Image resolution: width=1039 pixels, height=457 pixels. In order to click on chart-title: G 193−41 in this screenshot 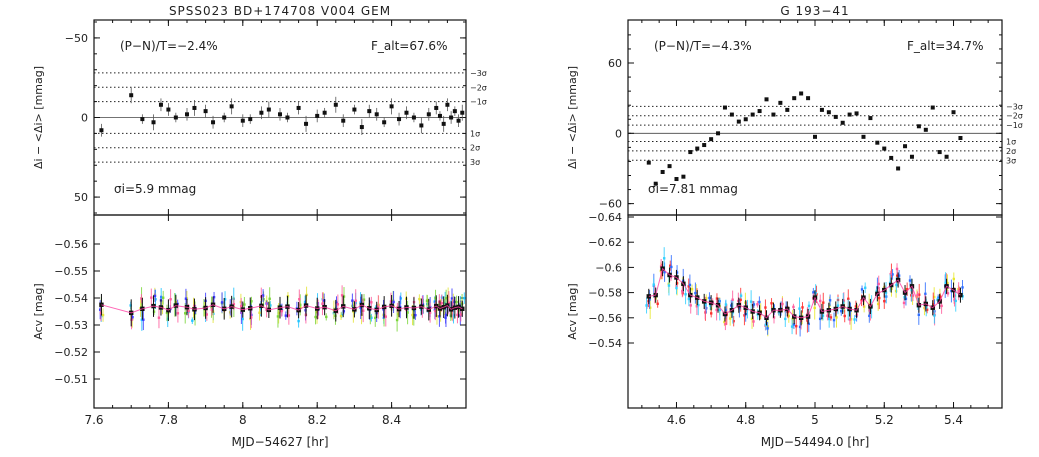, I will do `click(814, 11)`.